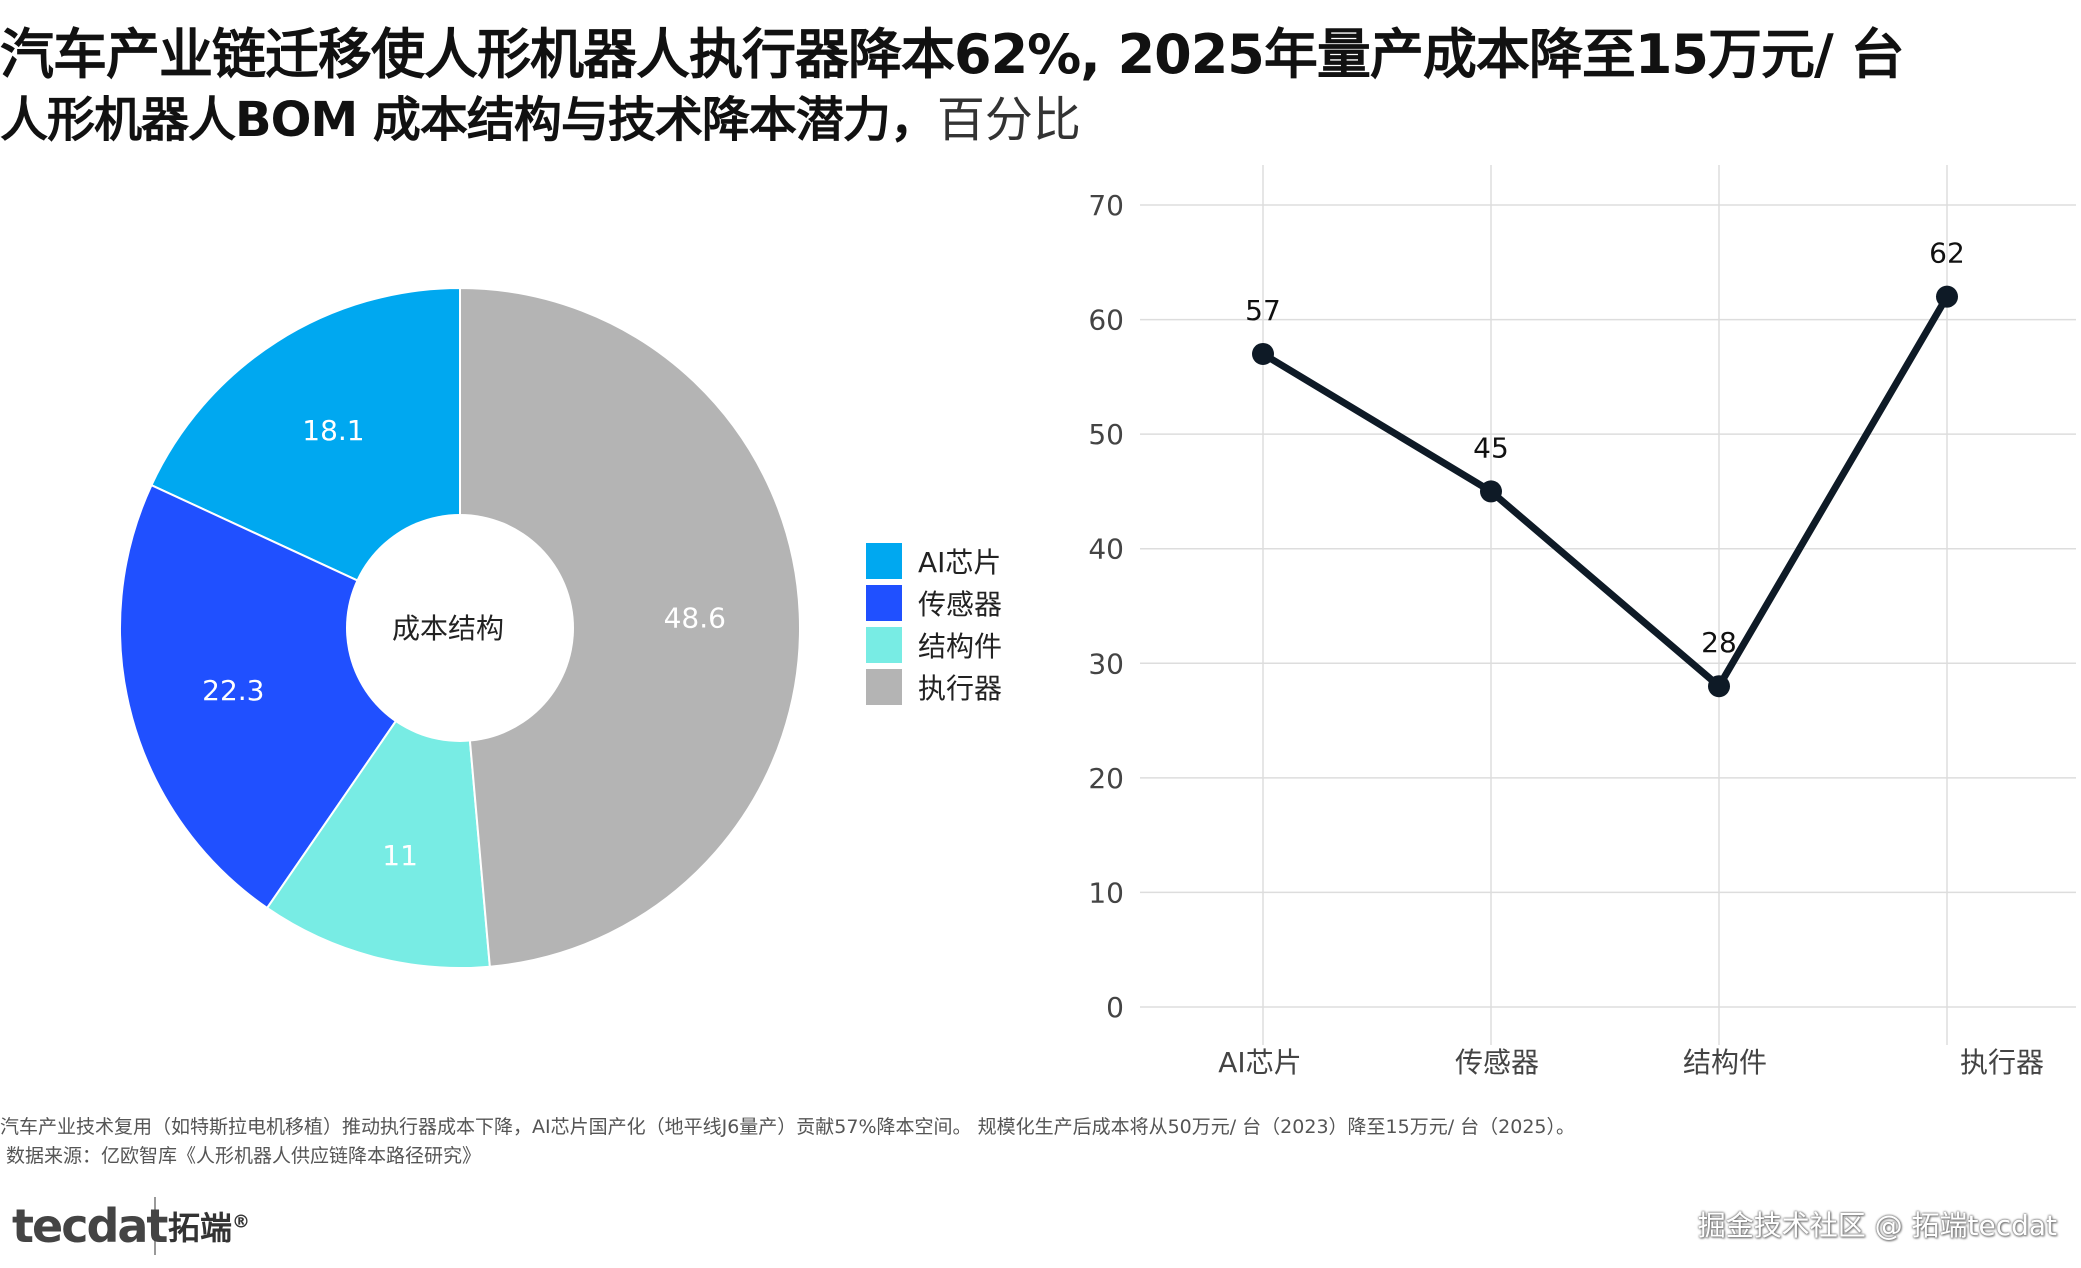 This screenshot has height=1268, width=2081. What do you see at coordinates (155, 1226) in the screenshot?
I see `brand-divider` at bounding box center [155, 1226].